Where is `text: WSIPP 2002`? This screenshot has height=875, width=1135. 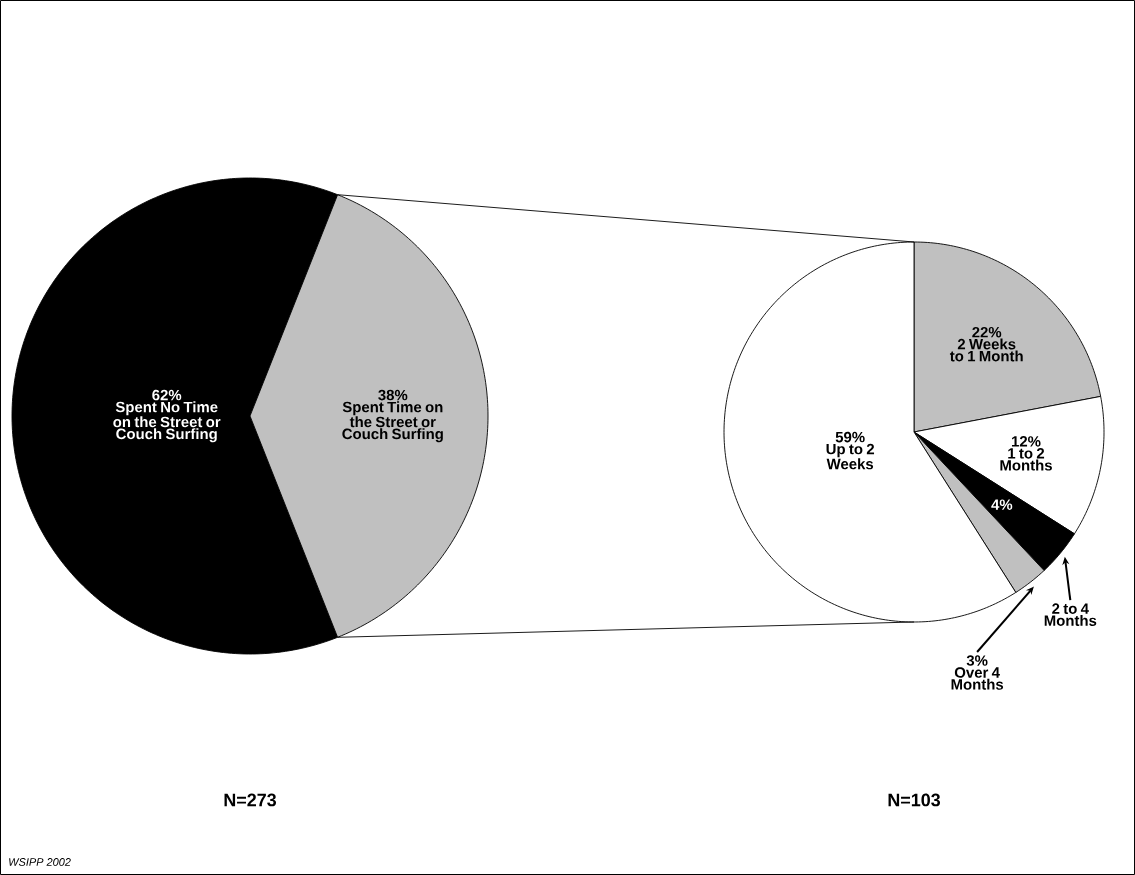 text: WSIPP 2002 is located at coordinates (40, 862).